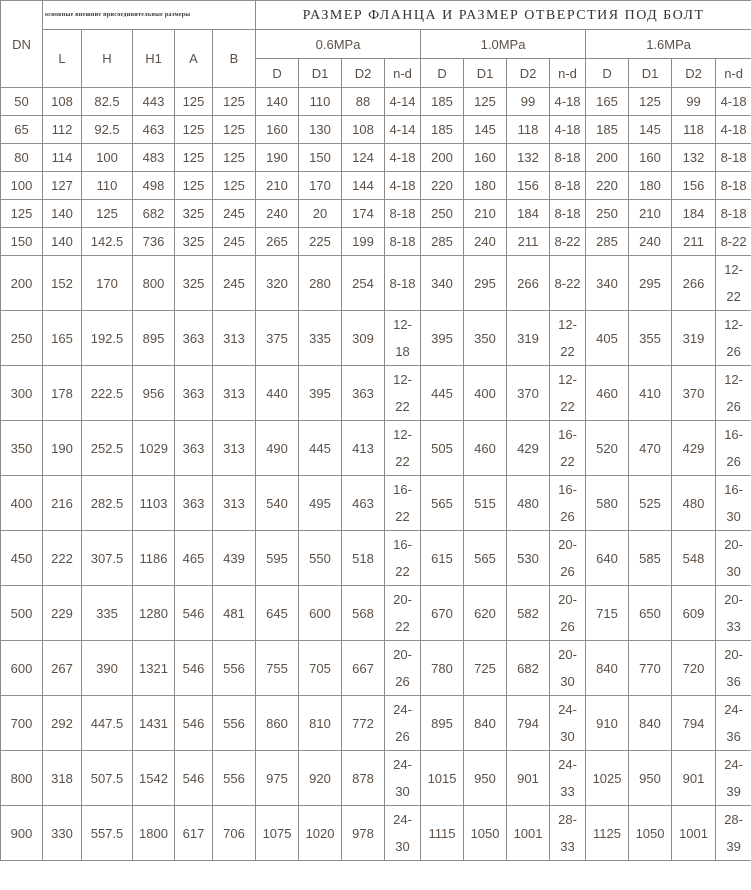 This screenshot has width=751, height=890. What do you see at coordinates (277, 157) in the screenshot?
I see `table-cell: 190` at bounding box center [277, 157].